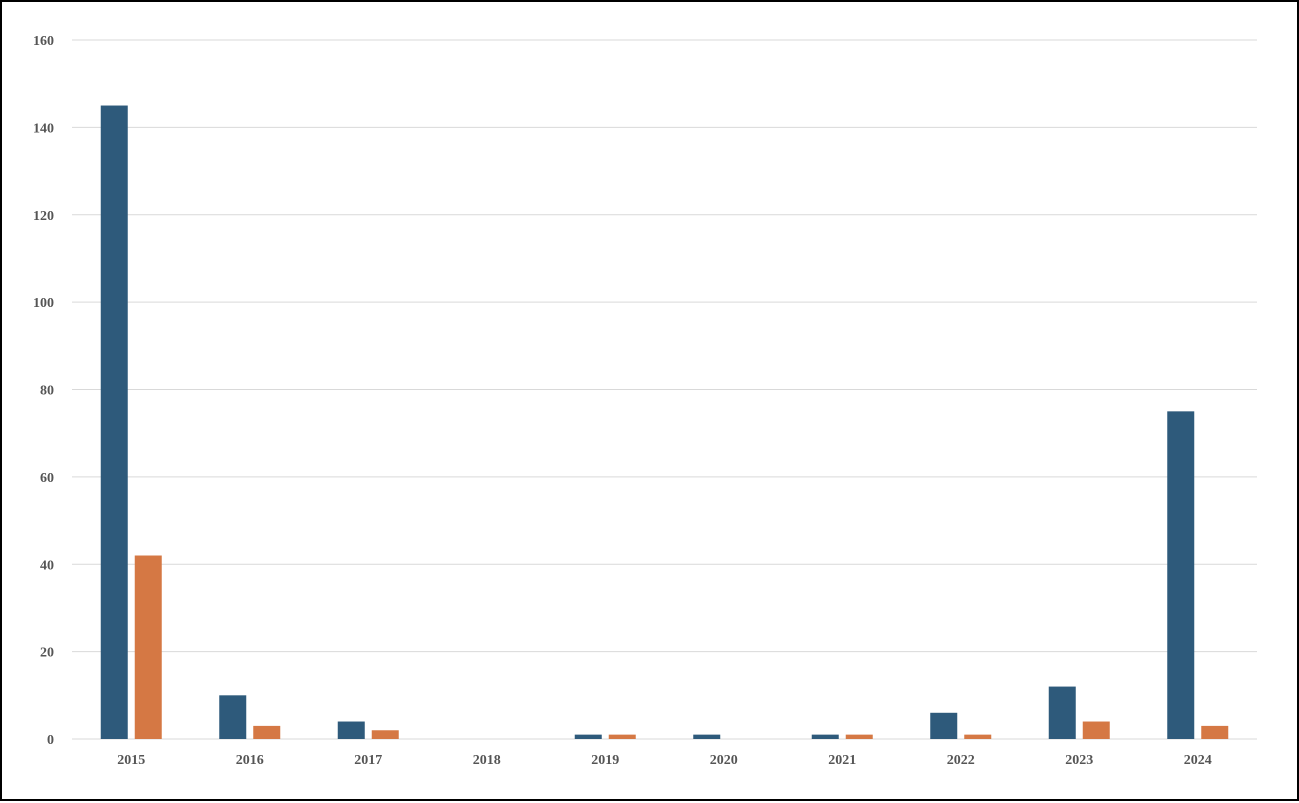 The image size is (1299, 803). What do you see at coordinates (47, 391) in the screenshot?
I see `y-tick-label: 80` at bounding box center [47, 391].